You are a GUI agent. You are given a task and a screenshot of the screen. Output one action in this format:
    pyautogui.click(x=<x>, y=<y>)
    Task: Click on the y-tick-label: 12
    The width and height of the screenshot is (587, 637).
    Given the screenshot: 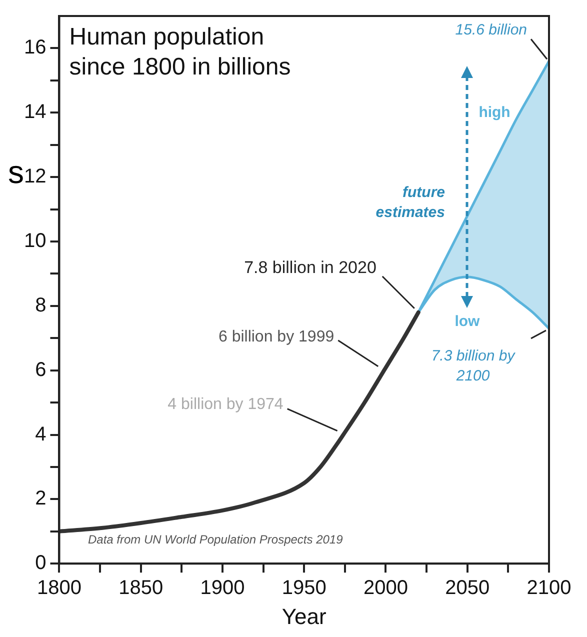 What is the action you would take?
    pyautogui.click(x=35, y=177)
    